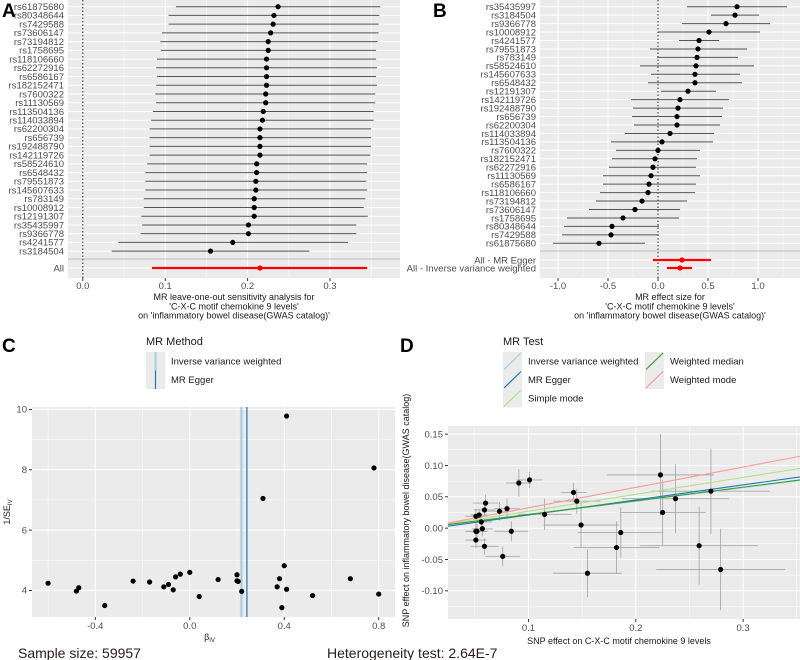 This screenshot has height=660, width=800. What do you see at coordinates (471, 268) in the screenshot?
I see `summary-label: All - Inverse variance weighted` at bounding box center [471, 268].